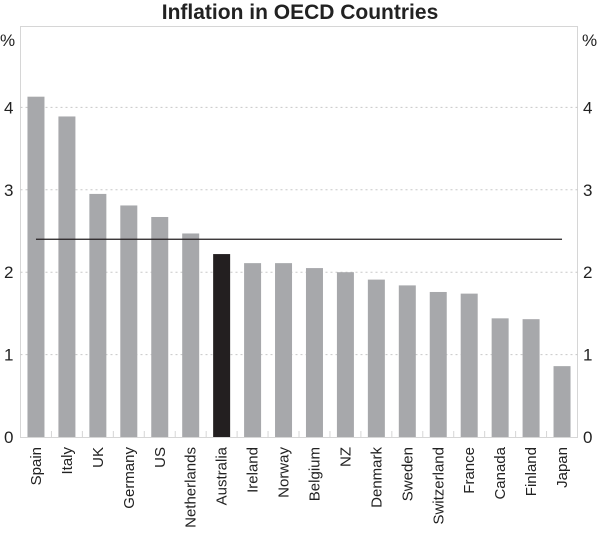  Describe the element at coordinates (345, 354) in the screenshot. I see `bar-nz` at that location.